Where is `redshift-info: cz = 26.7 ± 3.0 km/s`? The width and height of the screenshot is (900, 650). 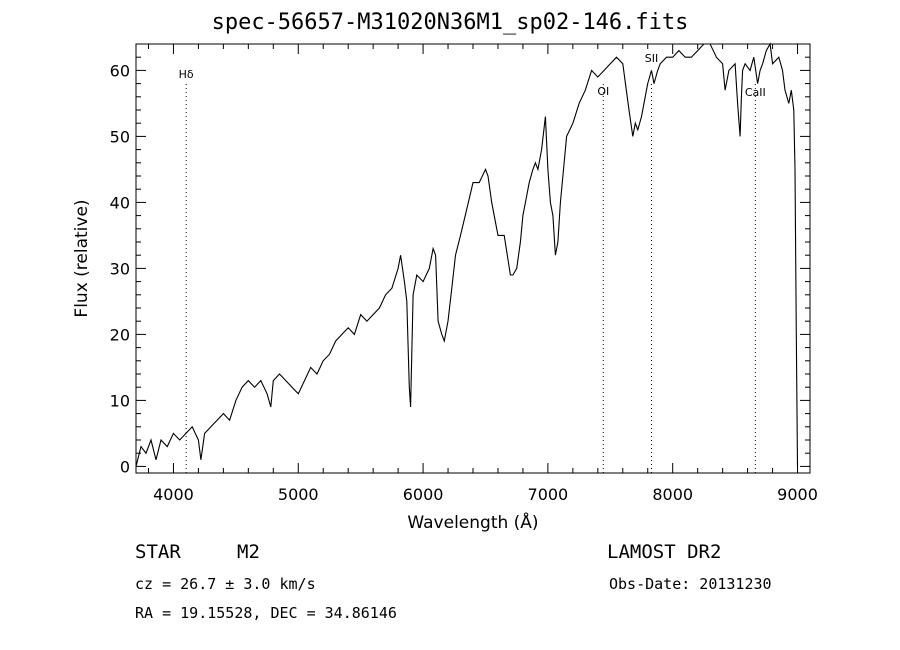
redshift-info: cz = 26.7 ± 3.0 km/s is located at coordinates (225, 584).